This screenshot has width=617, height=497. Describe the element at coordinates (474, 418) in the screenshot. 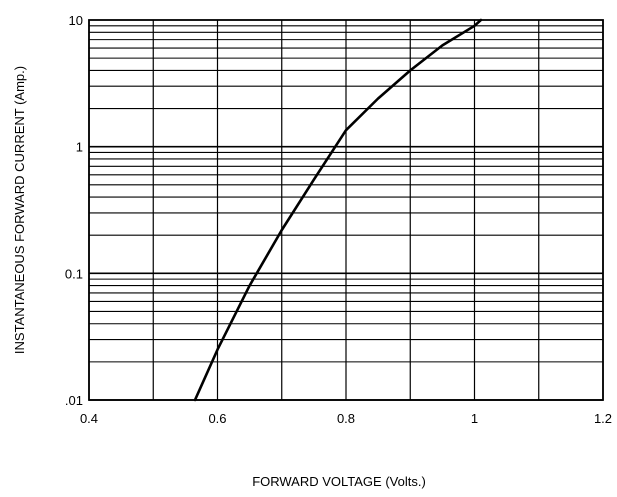

I see `x-tick-label: 1` at that location.